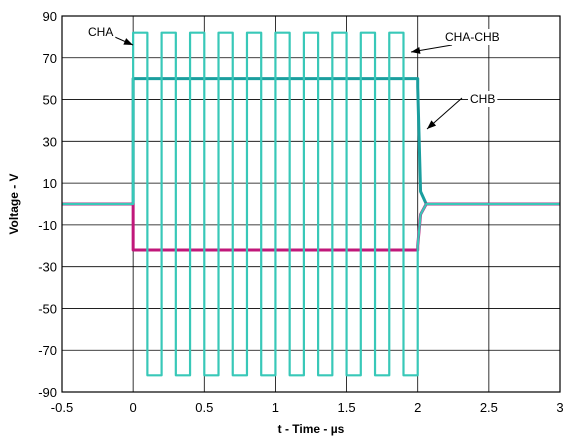 This screenshot has height=442, width=570. Describe the element at coordinates (47, 392) in the screenshot. I see `y-tick-label: -90` at that location.